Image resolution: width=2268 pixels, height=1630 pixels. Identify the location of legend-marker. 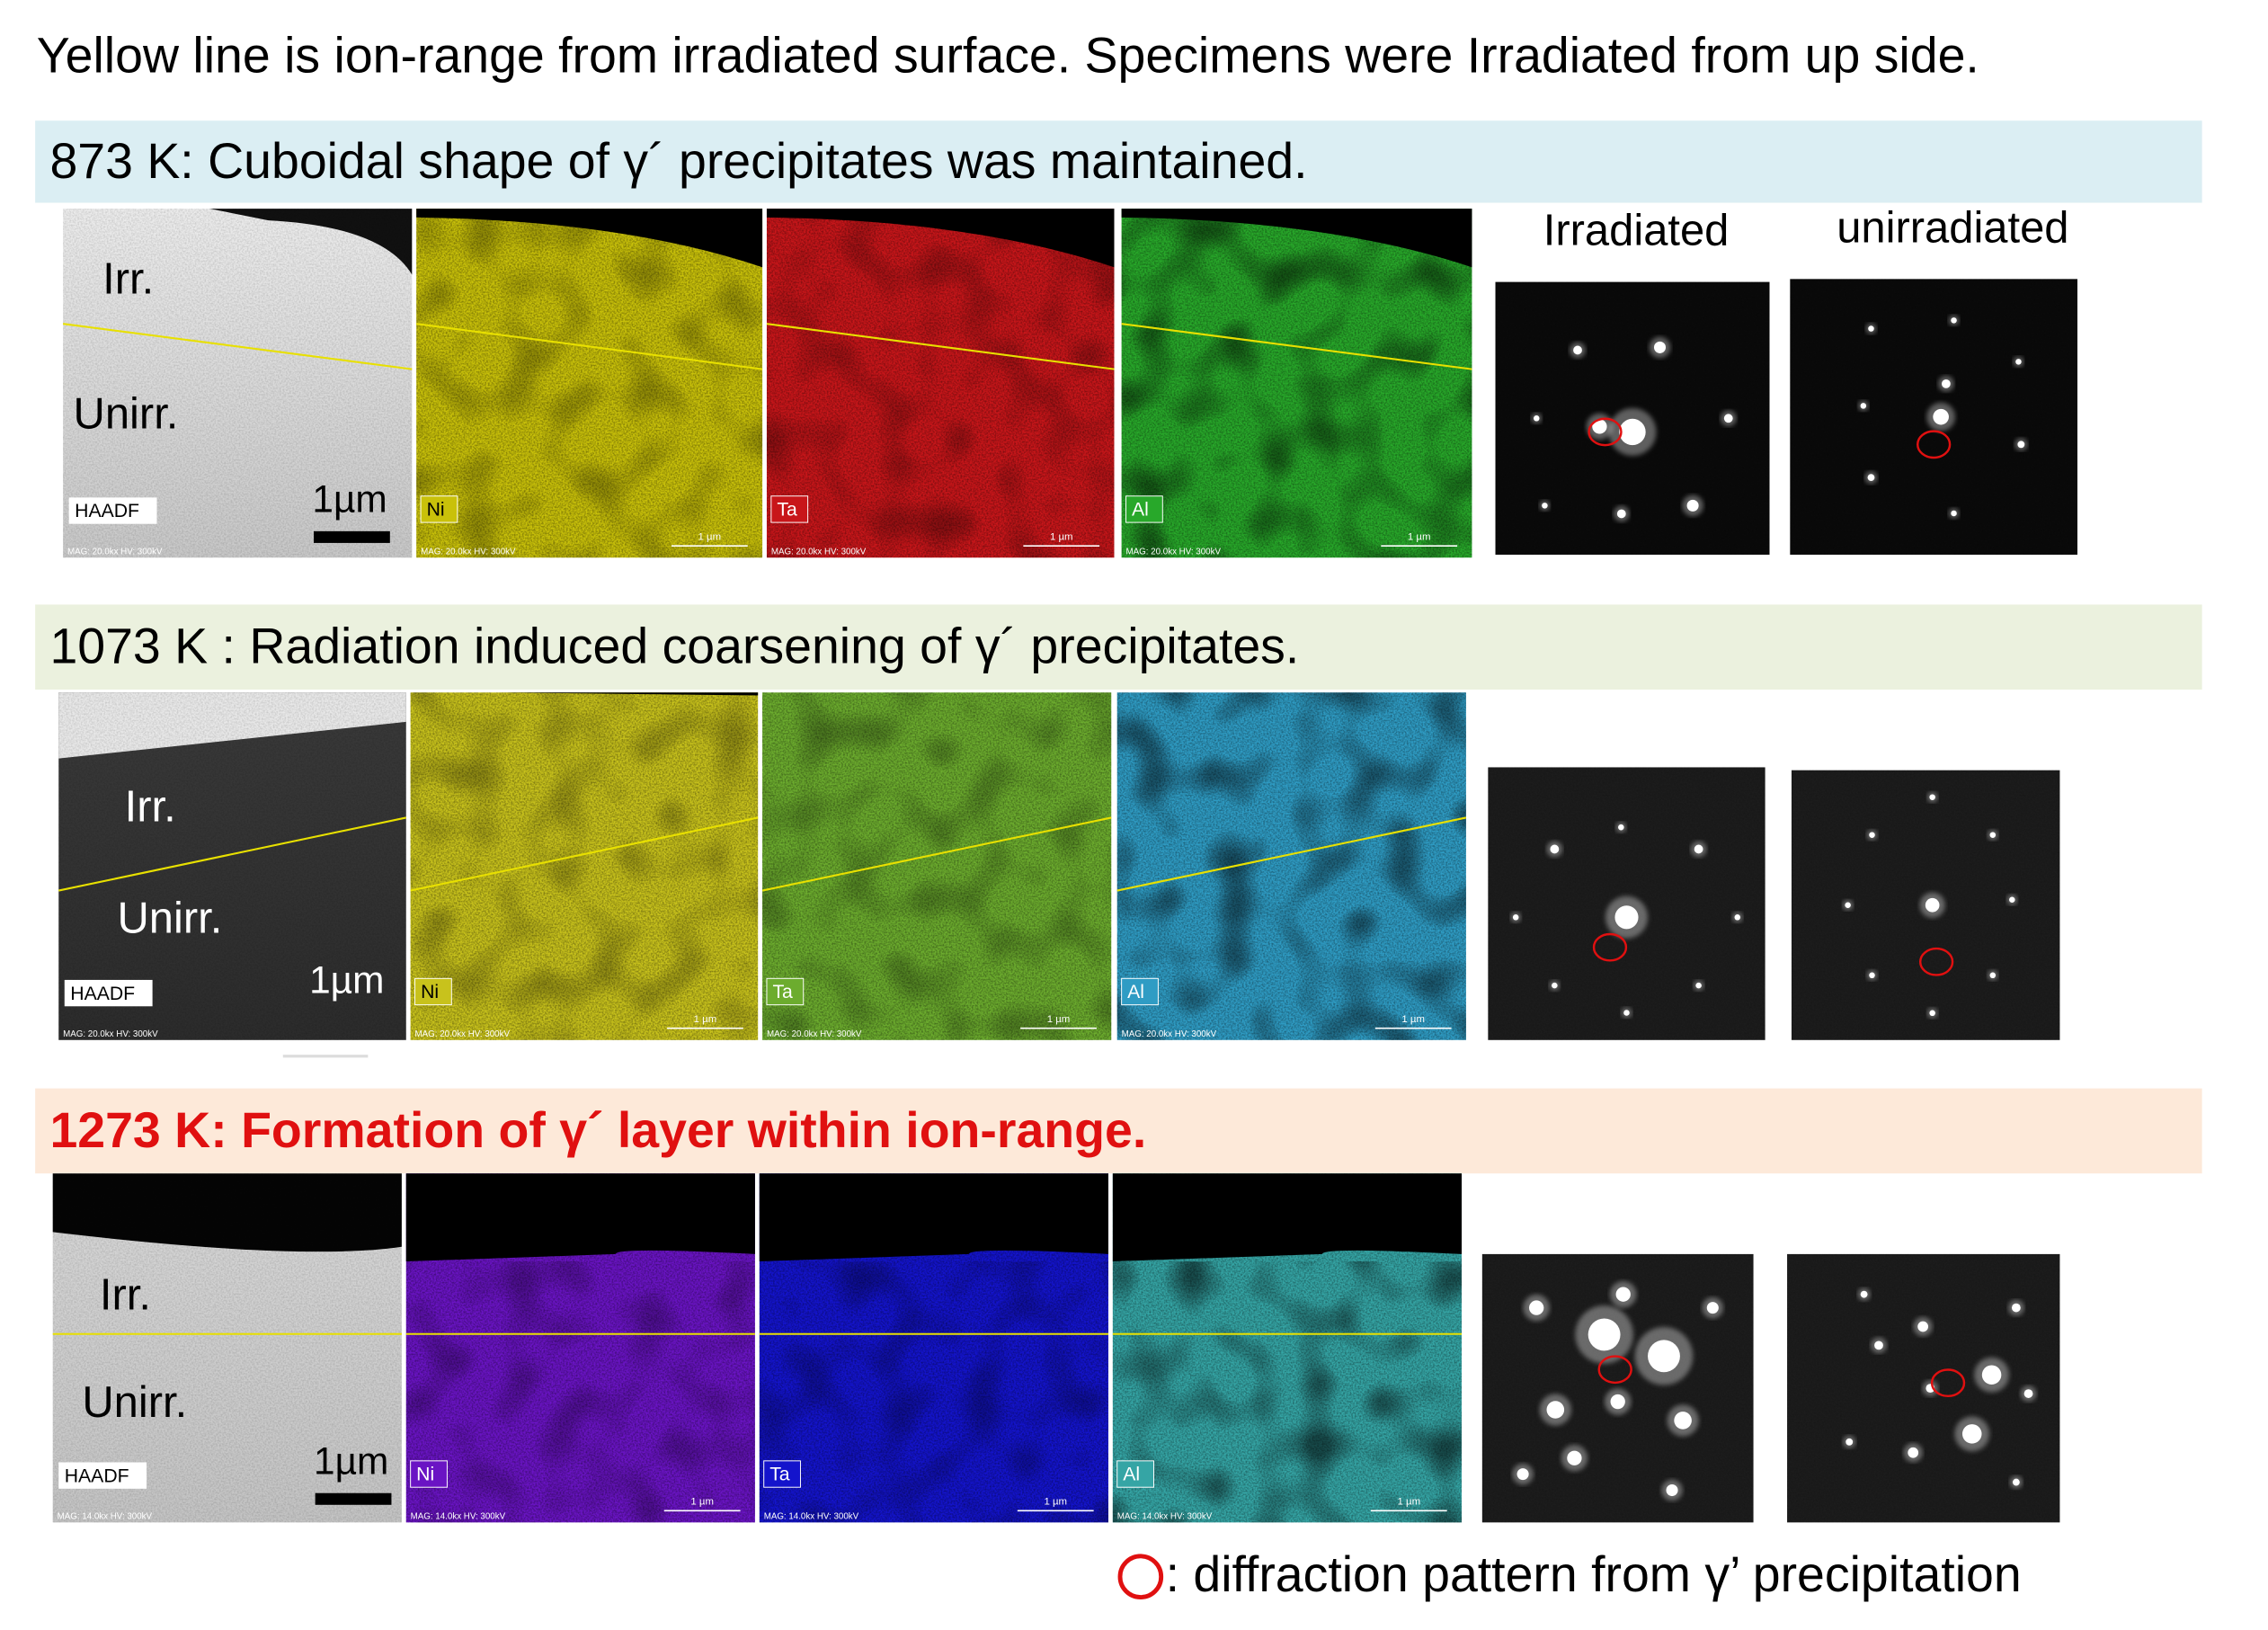
(1140, 1576).